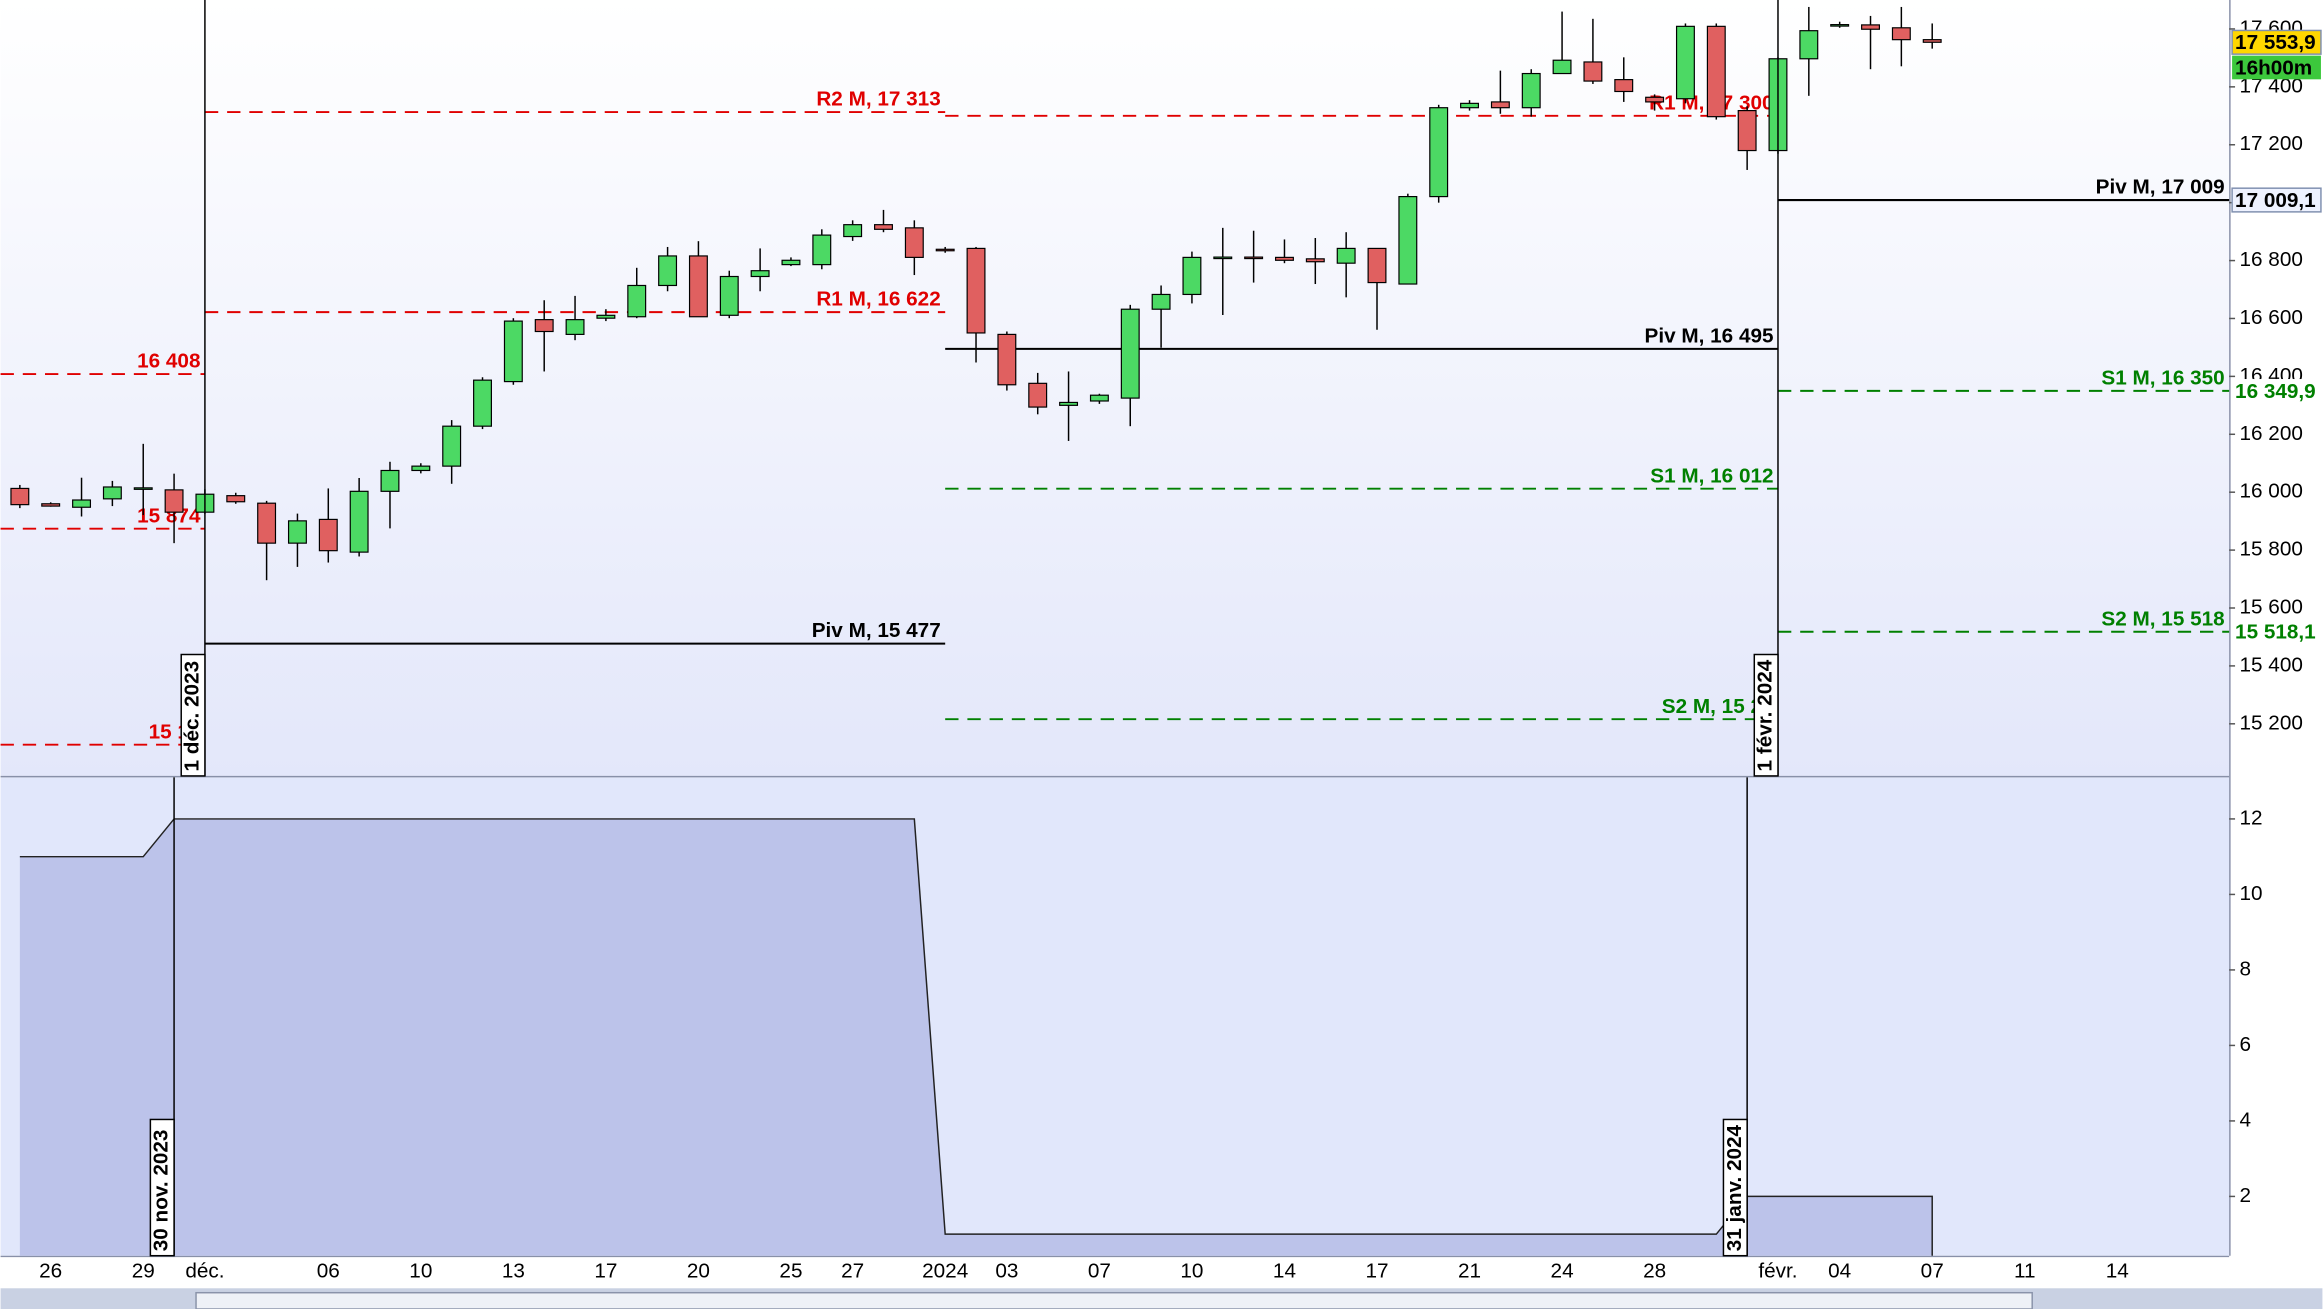 Image resolution: width=2323 pixels, height=1309 pixels. What do you see at coordinates (169, 515) in the screenshot?
I see `pivot-label: 15 874` at bounding box center [169, 515].